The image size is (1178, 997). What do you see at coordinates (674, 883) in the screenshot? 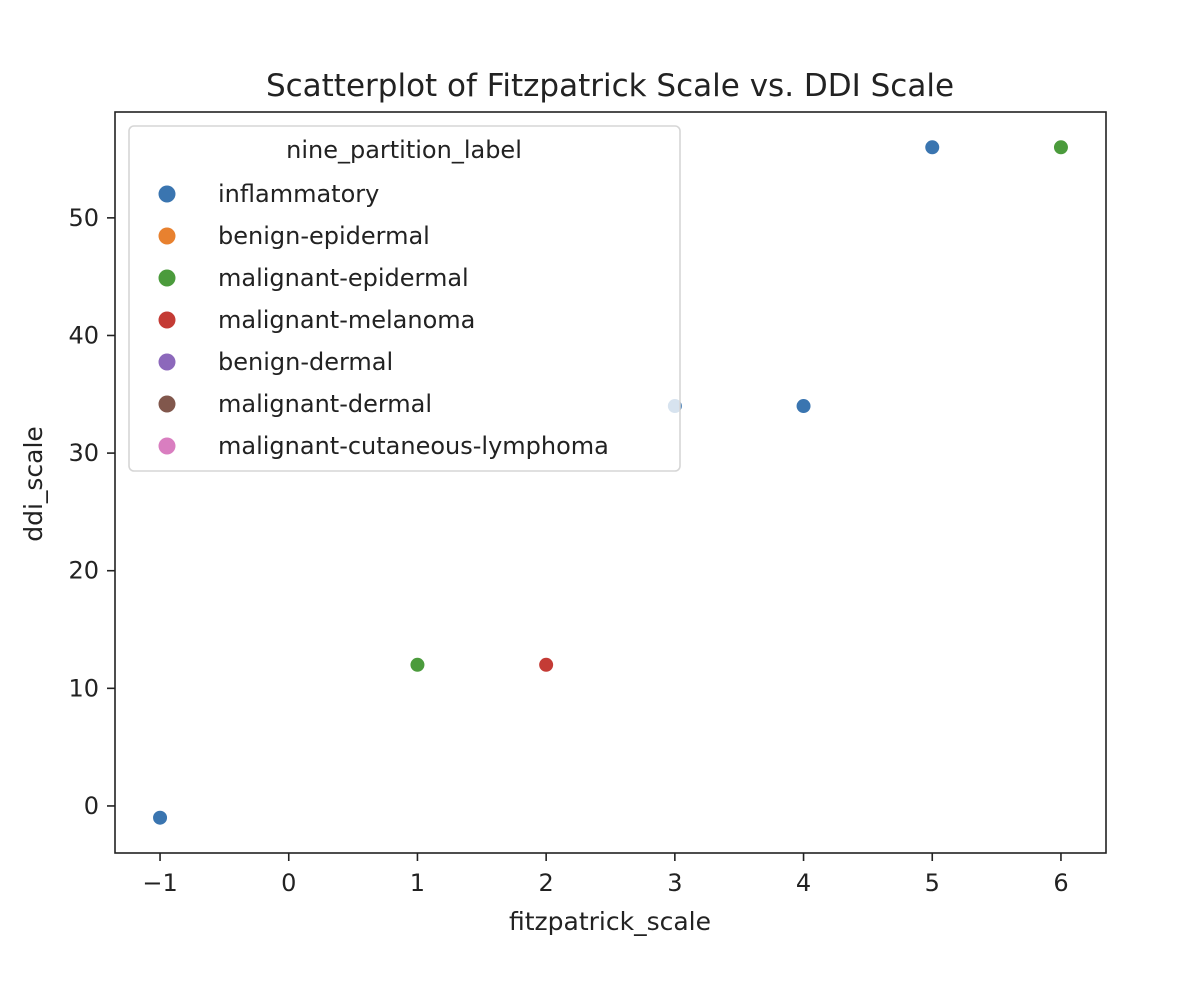
I see `x-tick-label: 3` at bounding box center [674, 883].